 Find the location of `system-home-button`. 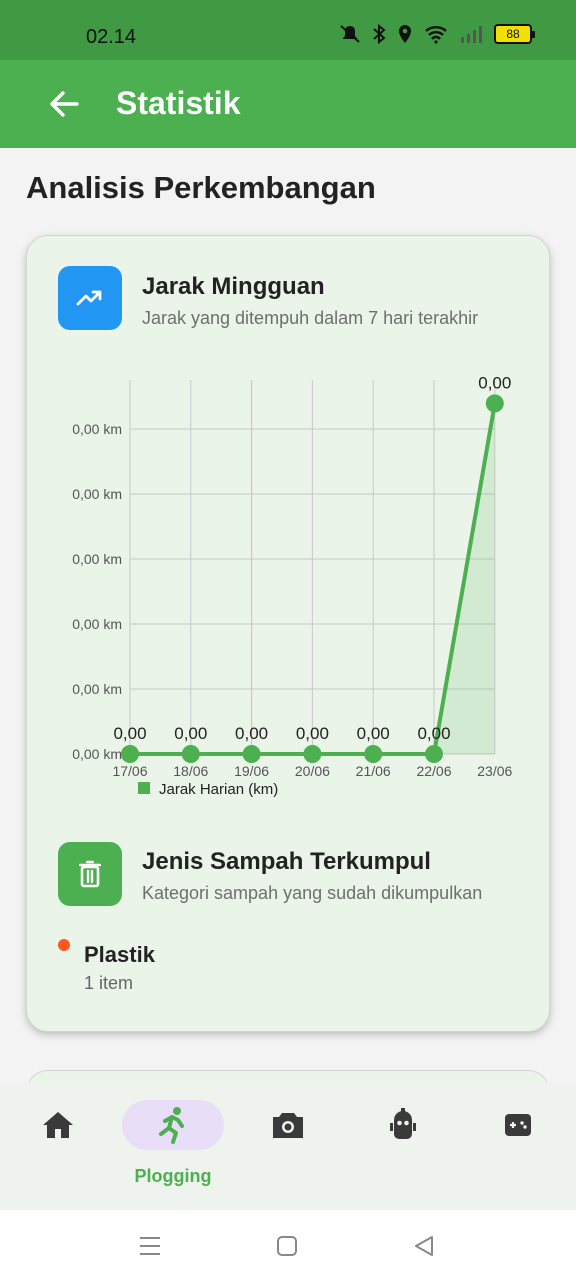

system-home-button is located at coordinates (287, 1246).